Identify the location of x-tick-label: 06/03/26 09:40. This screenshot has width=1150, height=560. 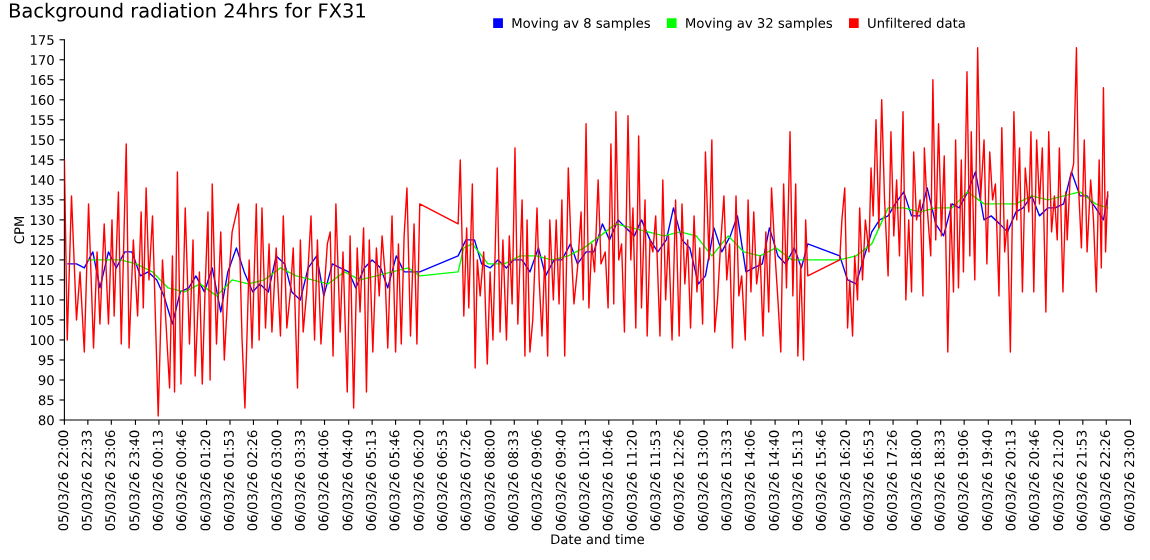
(561, 480).